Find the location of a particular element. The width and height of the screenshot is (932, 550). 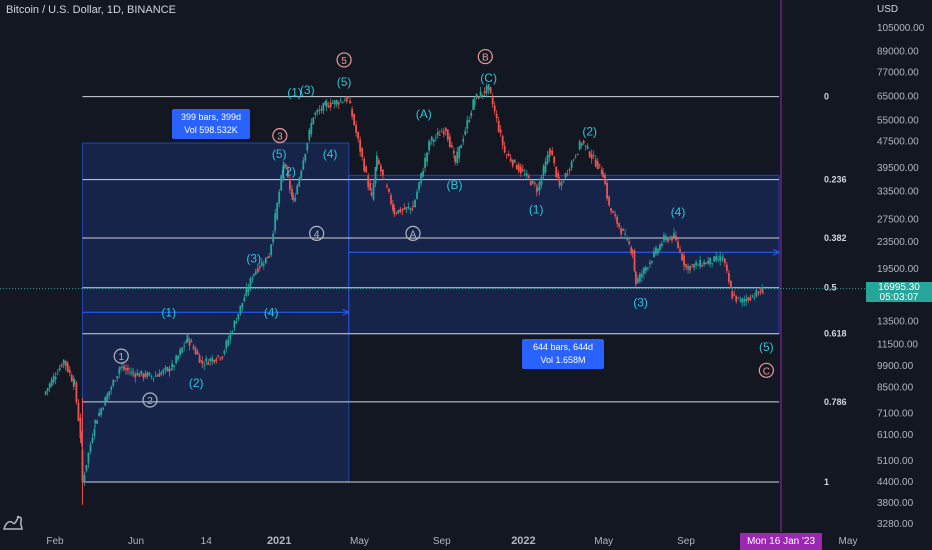

tradingview-logo-icon is located at coordinates (13, 522).